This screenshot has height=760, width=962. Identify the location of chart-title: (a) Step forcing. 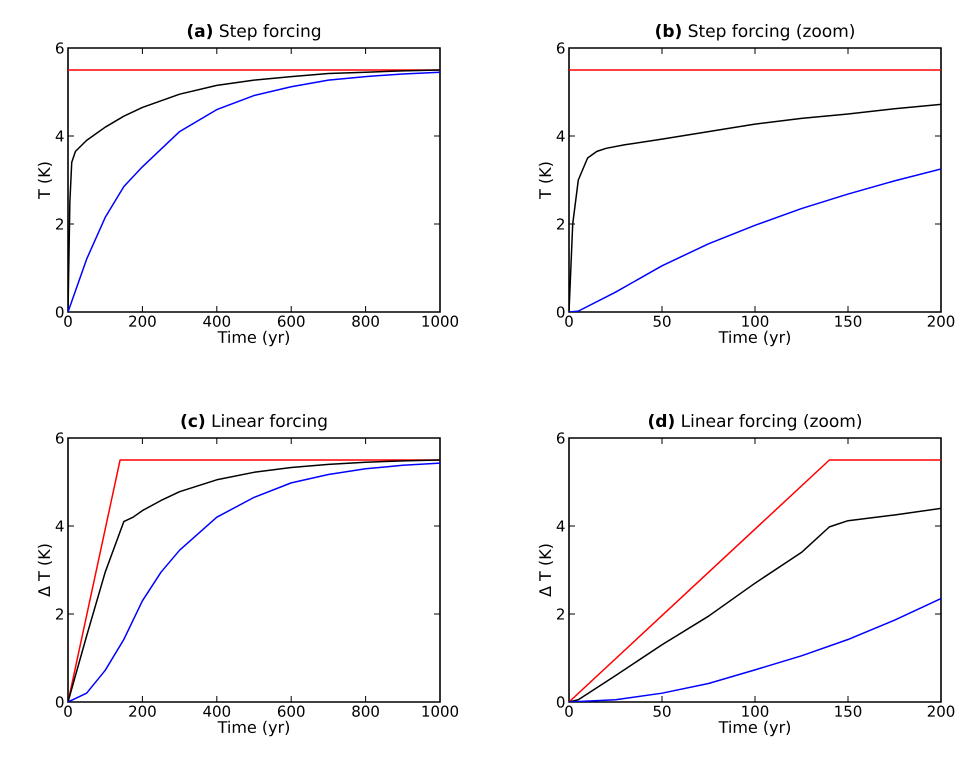
(254, 32).